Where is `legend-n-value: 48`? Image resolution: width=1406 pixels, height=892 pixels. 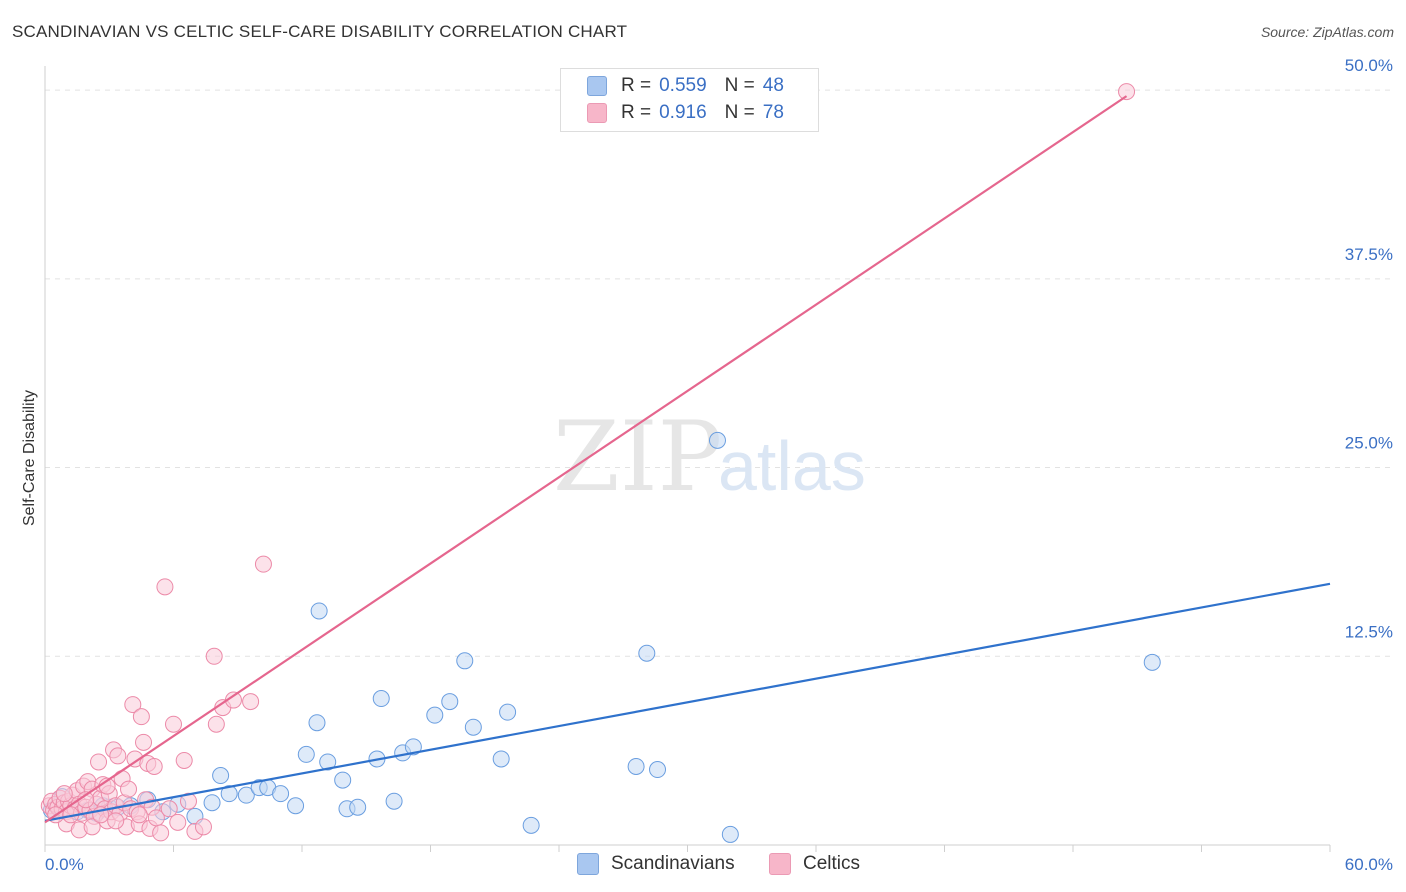
legend-n-value: 48 is located at coordinates (773, 85).